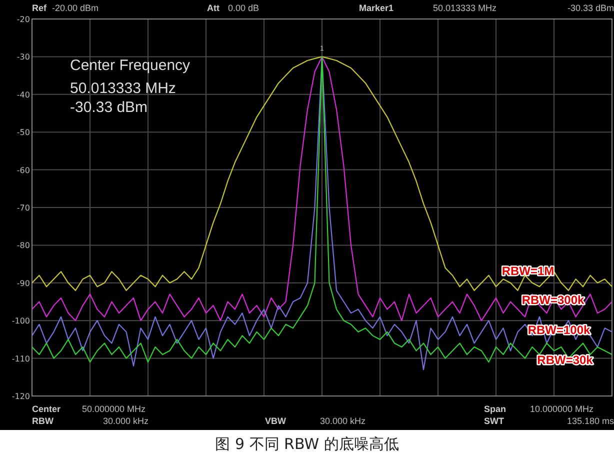 The image size is (614, 456). Describe the element at coordinates (23, 57) in the screenshot. I see `y-tick-label: -30` at that location.